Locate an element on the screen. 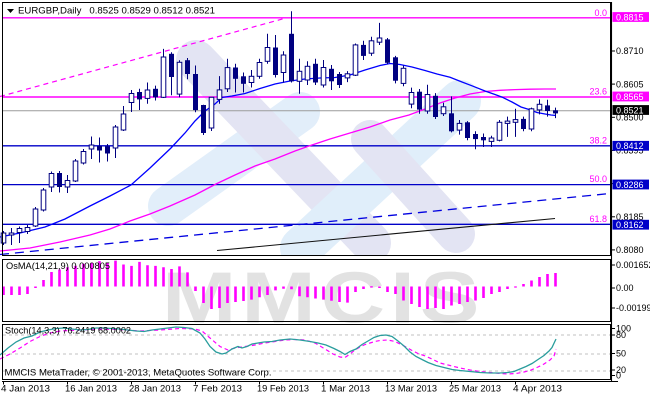 The width and height of the screenshot is (650, 400). svg-text: 0.001652 is located at coordinates (633, 265).